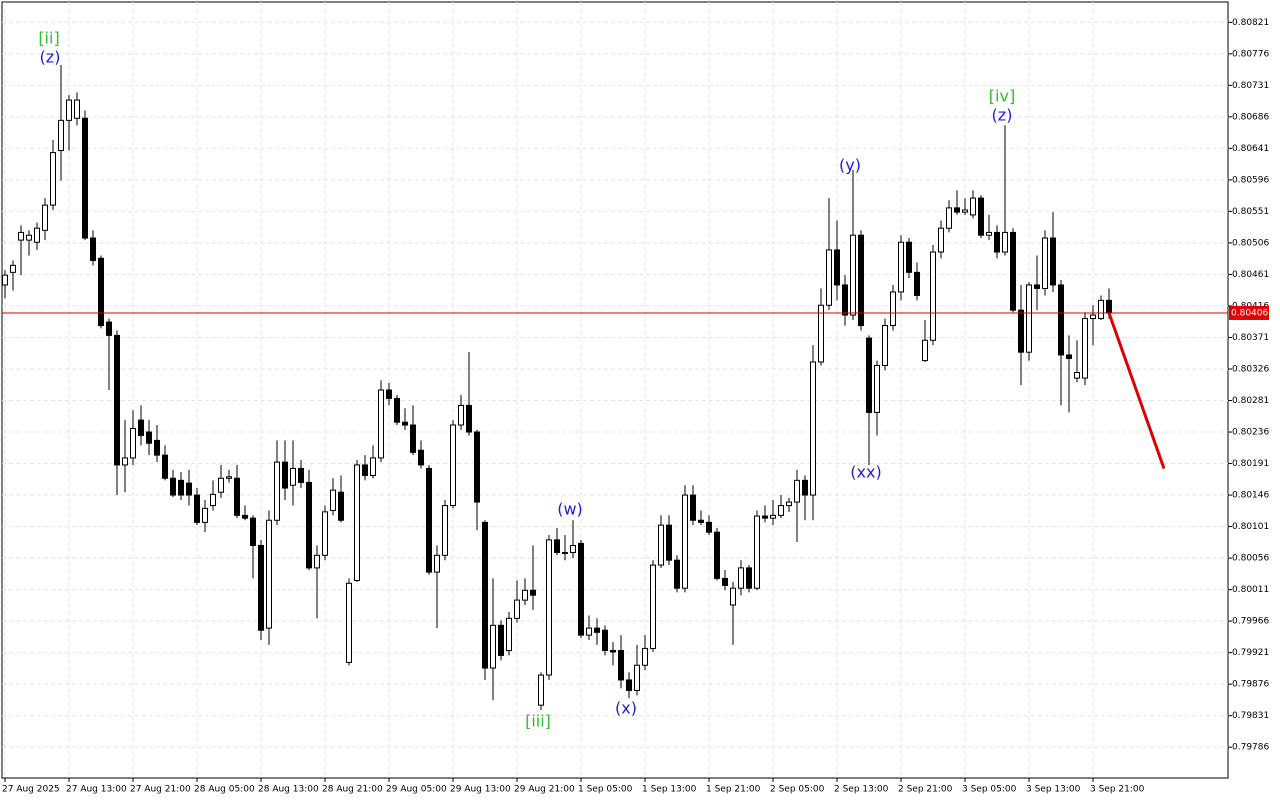  What do you see at coordinates (1250, 748) in the screenshot?
I see `y-tick-label: 0.79786` at bounding box center [1250, 748].